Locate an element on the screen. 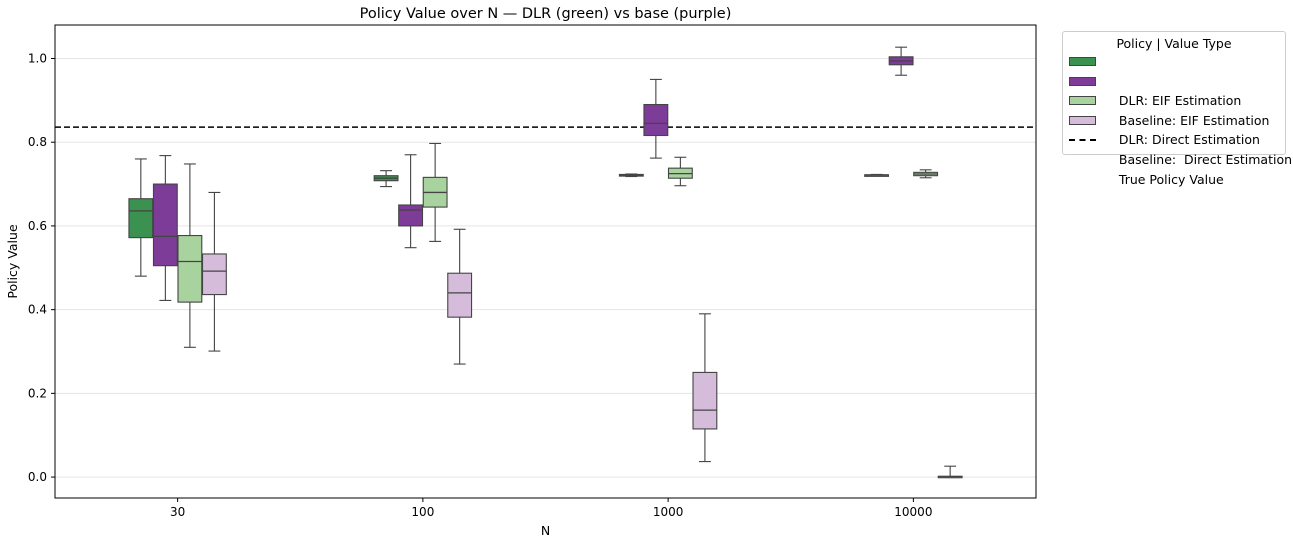 This screenshot has height=540, width=1293. box-baseline-direct-estimation-n30 is located at coordinates (214, 271).